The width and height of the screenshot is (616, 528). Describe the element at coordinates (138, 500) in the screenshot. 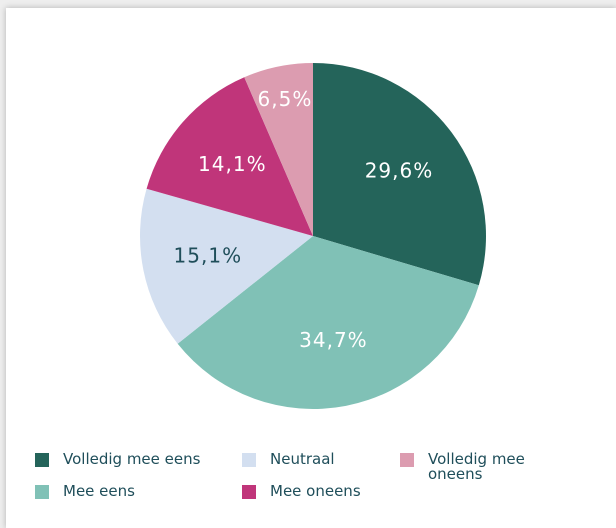

I see `legend-item: Mee eens` at that location.